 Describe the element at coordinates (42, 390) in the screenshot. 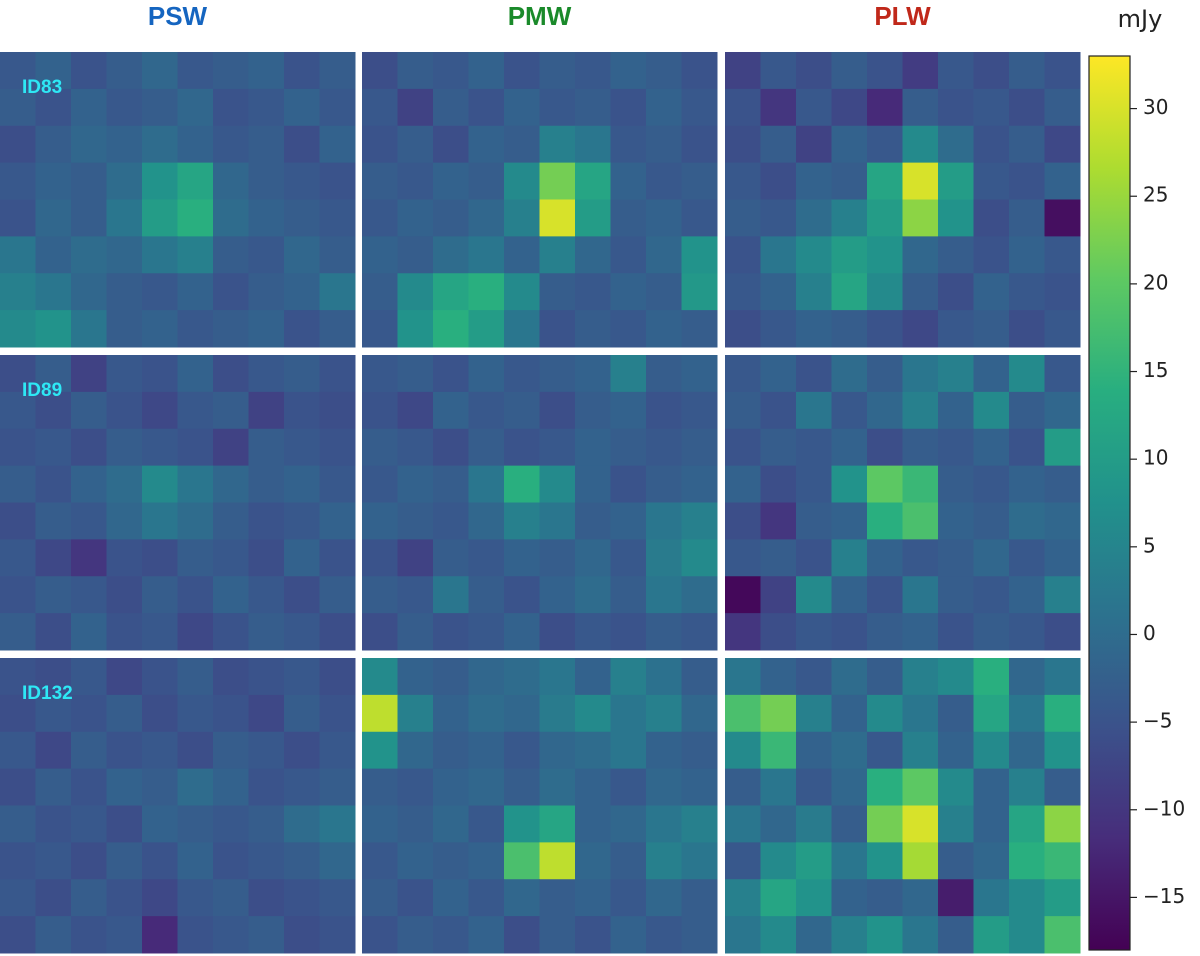

I see `row-label: ID89` at that location.